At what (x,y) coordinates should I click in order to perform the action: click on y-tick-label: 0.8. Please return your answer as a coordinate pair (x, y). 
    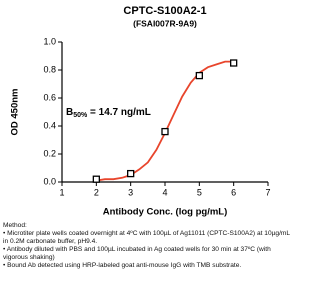
    Looking at the image, I should click on (49, 69).